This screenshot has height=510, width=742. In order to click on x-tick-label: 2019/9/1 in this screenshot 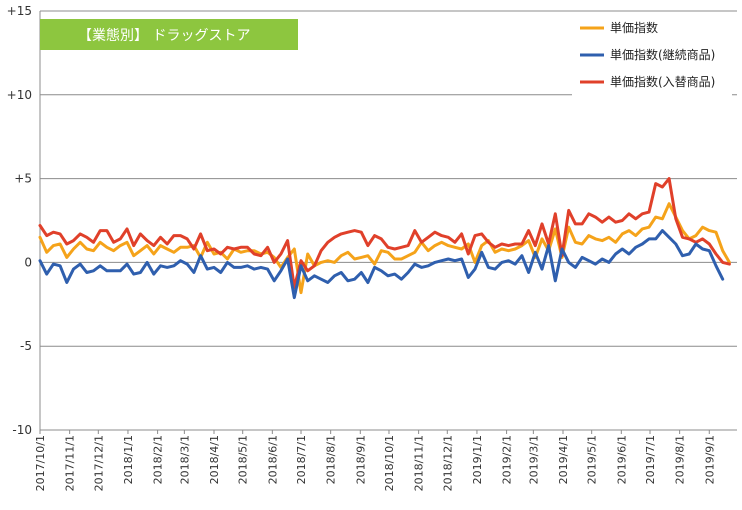, I will do `click(709, 459)`.